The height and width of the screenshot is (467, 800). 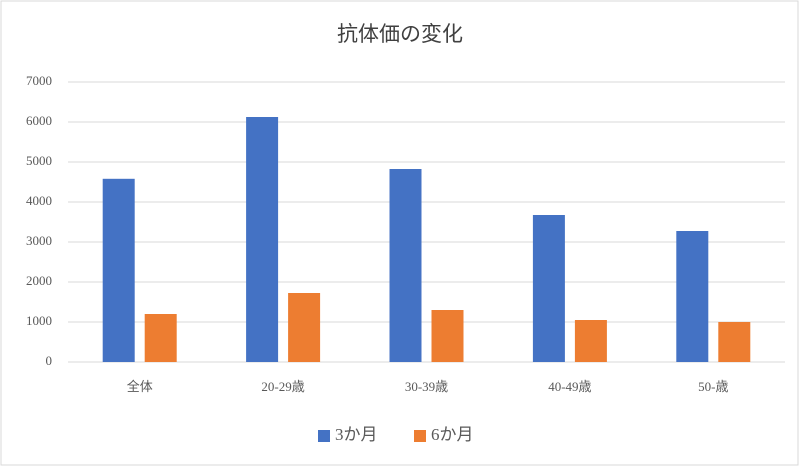 What do you see at coordinates (39, 280) in the screenshot?
I see `y-tick-label: 2000` at bounding box center [39, 280].